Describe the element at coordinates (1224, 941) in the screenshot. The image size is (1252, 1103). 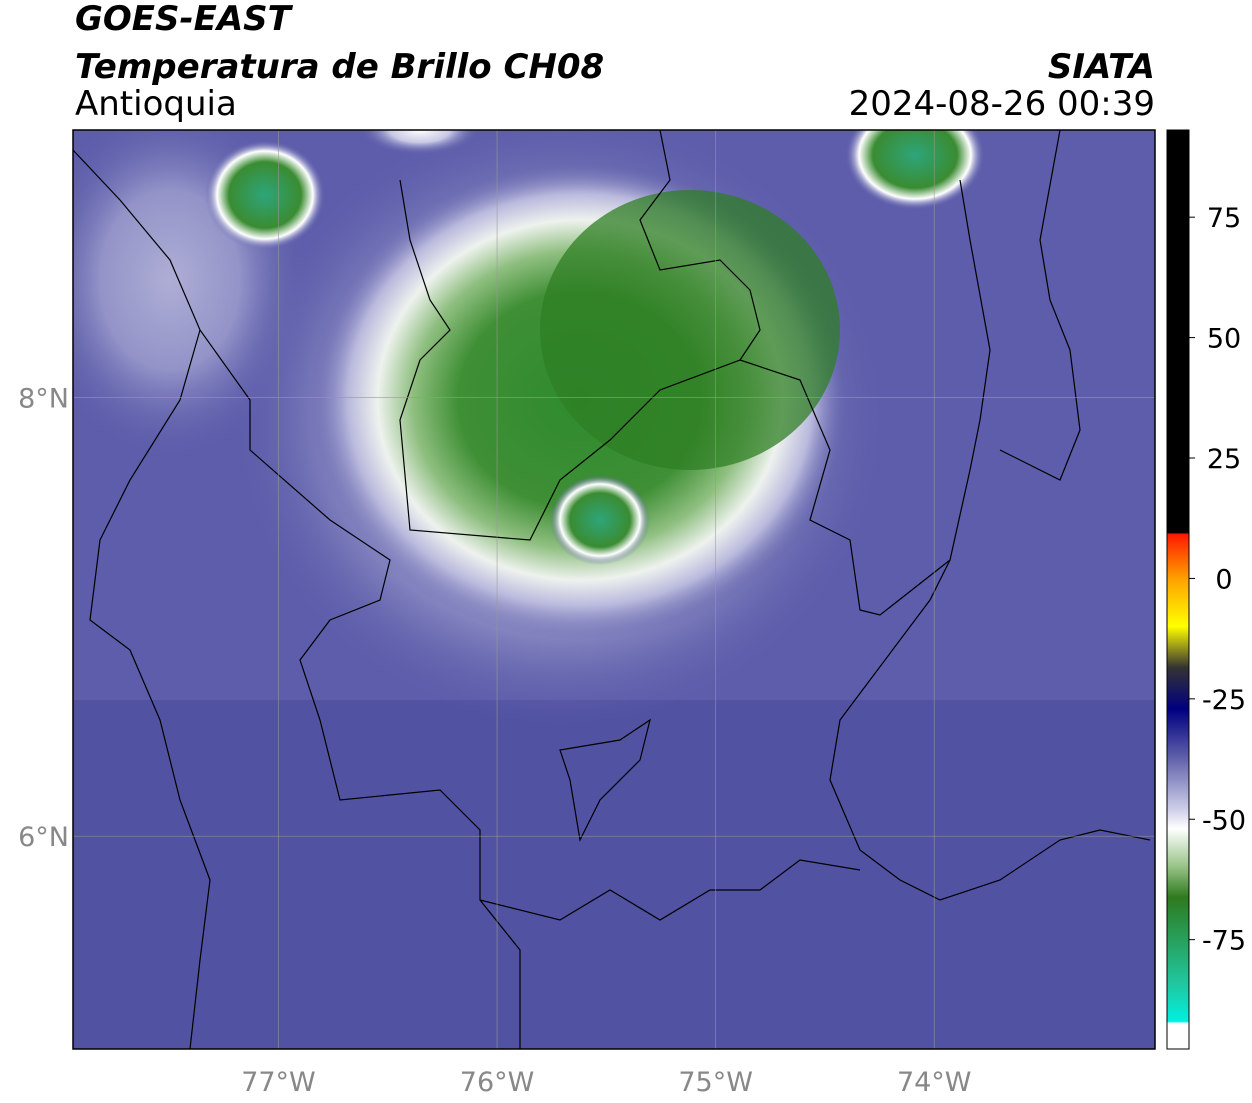
I see `colorbar-tick-label: -75` at that location.